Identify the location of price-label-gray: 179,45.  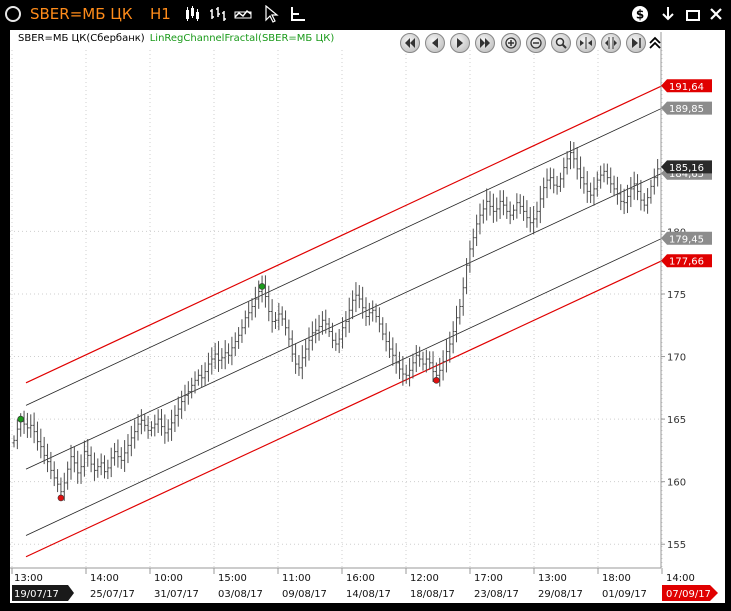
(686, 238).